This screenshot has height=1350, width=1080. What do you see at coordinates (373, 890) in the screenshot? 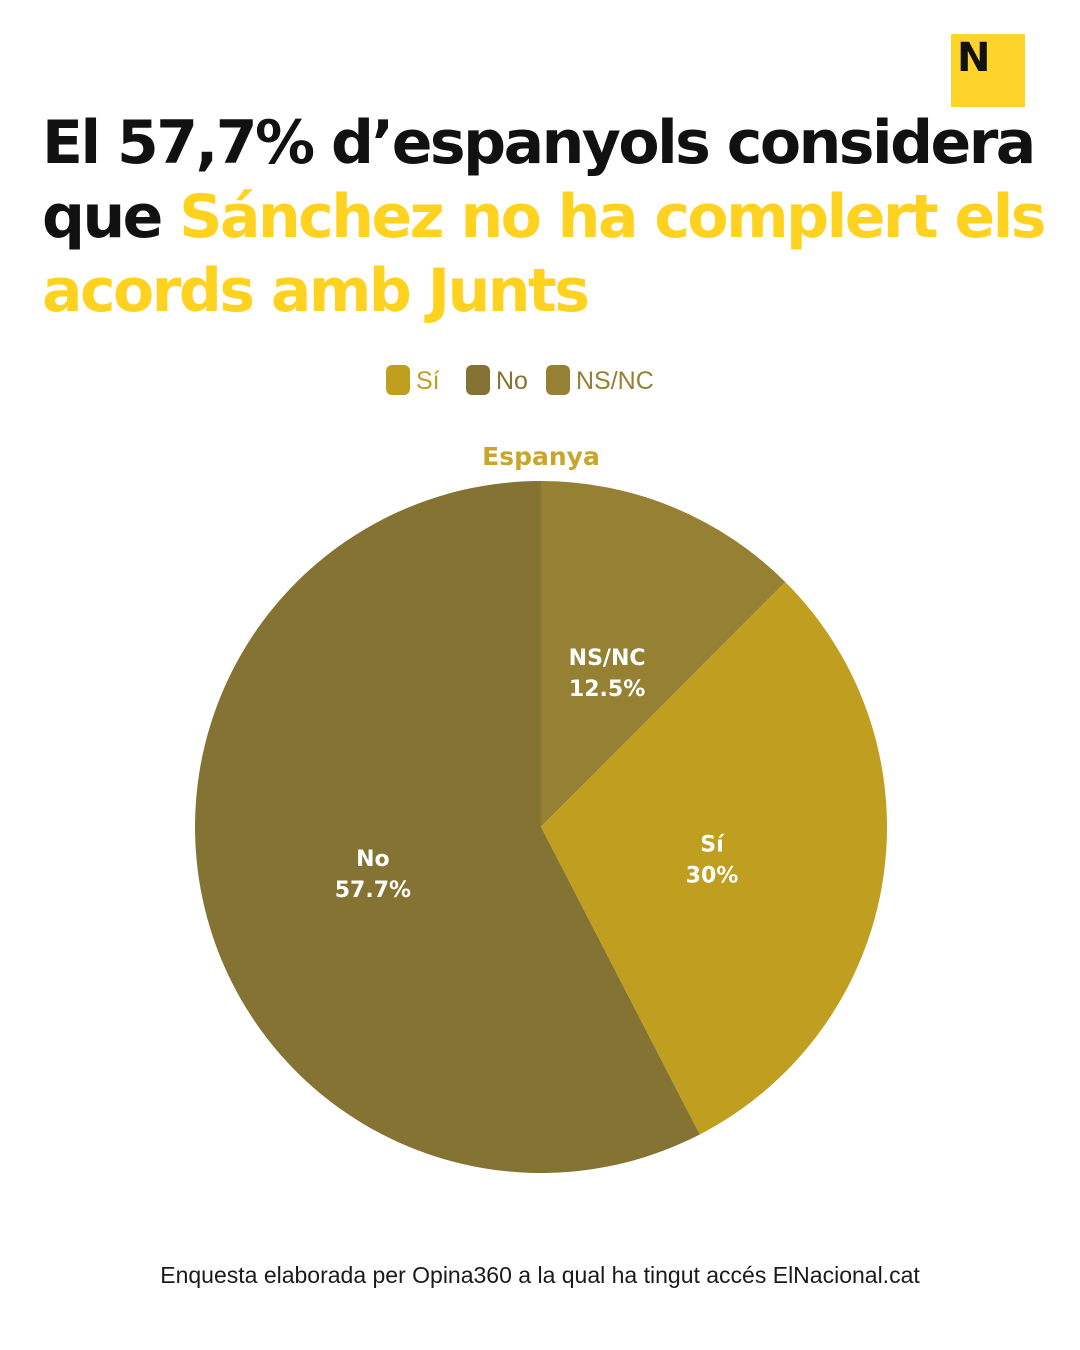
I see `slice-label-value: 57.7%` at bounding box center [373, 890].